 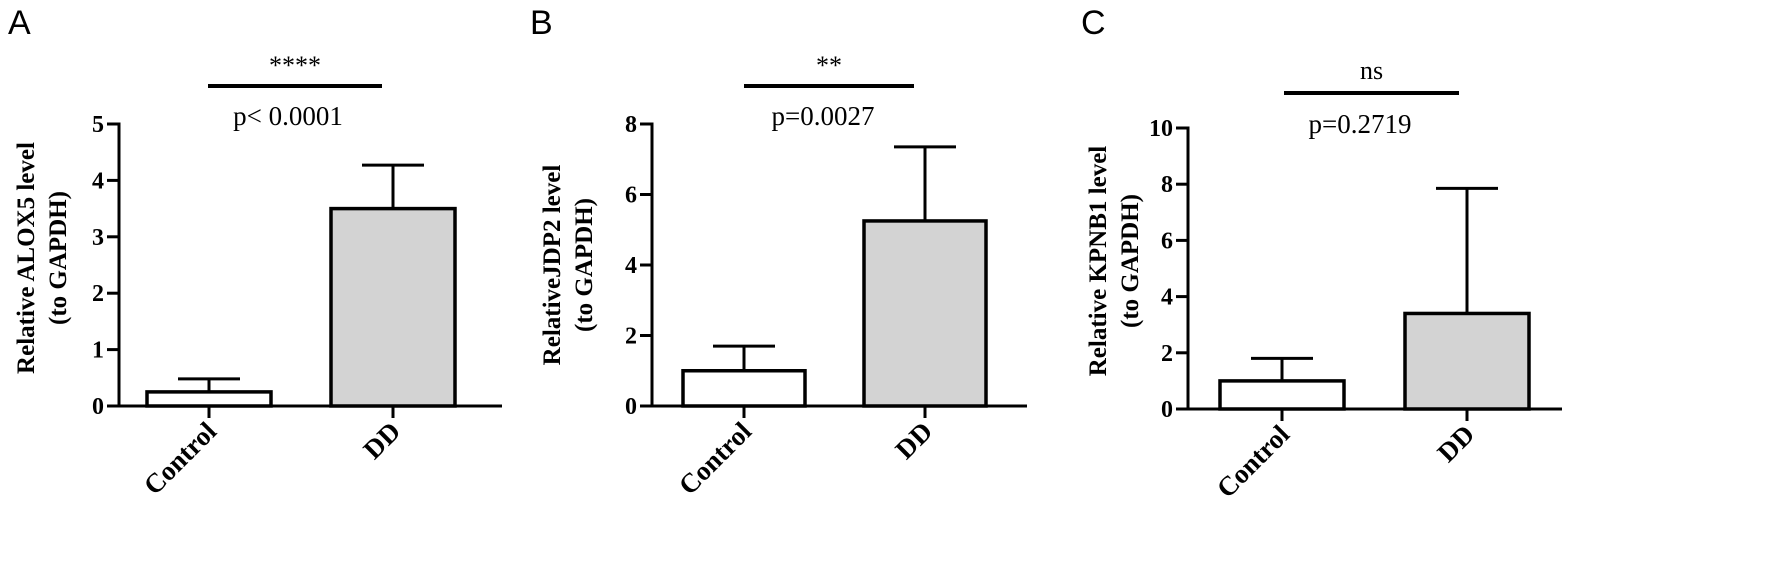 What do you see at coordinates (1161, 129) in the screenshot?
I see `y-tick-label: 10` at bounding box center [1161, 129].